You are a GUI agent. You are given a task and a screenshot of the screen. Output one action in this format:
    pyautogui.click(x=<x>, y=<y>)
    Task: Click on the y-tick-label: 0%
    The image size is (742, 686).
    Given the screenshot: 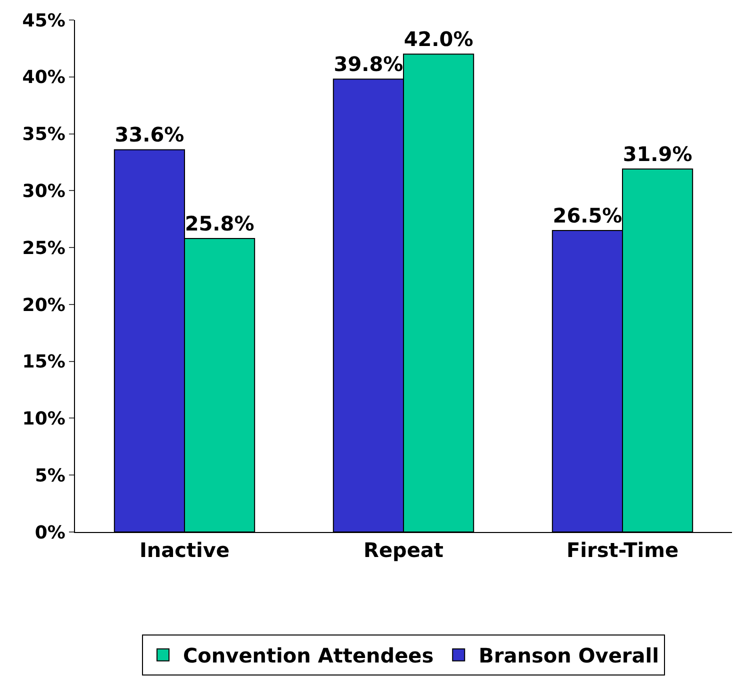 What is the action you would take?
    pyautogui.click(x=50, y=533)
    